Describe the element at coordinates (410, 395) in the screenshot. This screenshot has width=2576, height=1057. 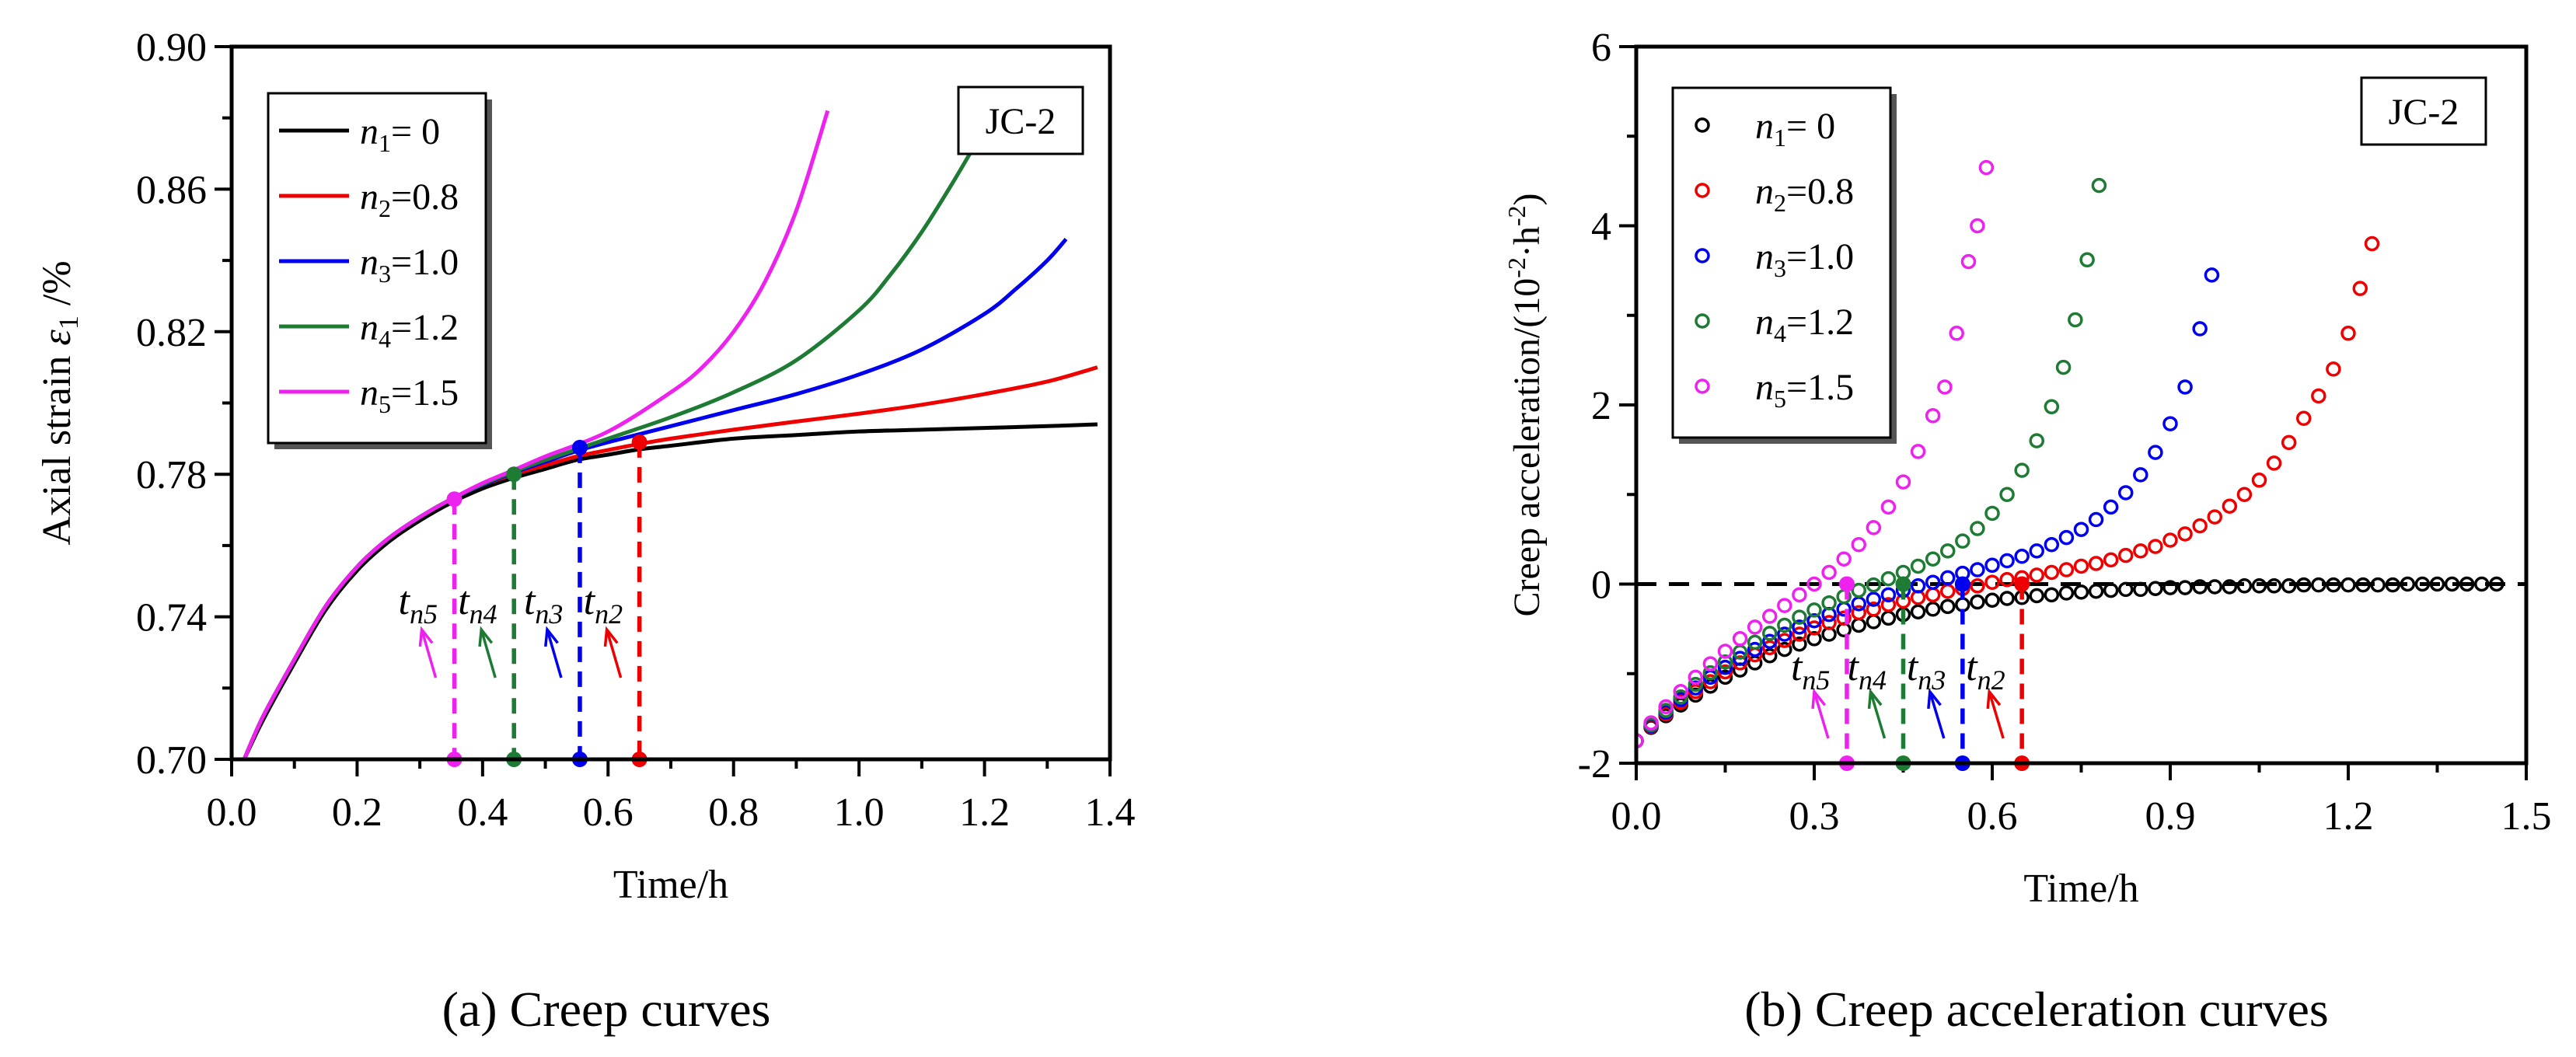
I see `legend-label-n5: n5=1.5` at that location.